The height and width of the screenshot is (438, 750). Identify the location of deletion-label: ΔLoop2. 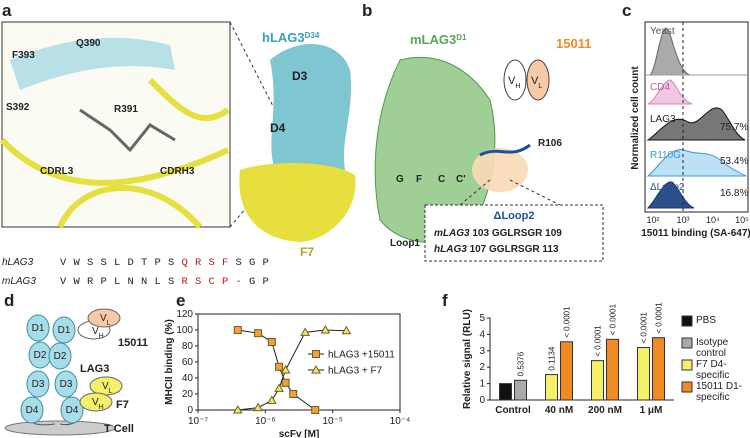
(514, 216).